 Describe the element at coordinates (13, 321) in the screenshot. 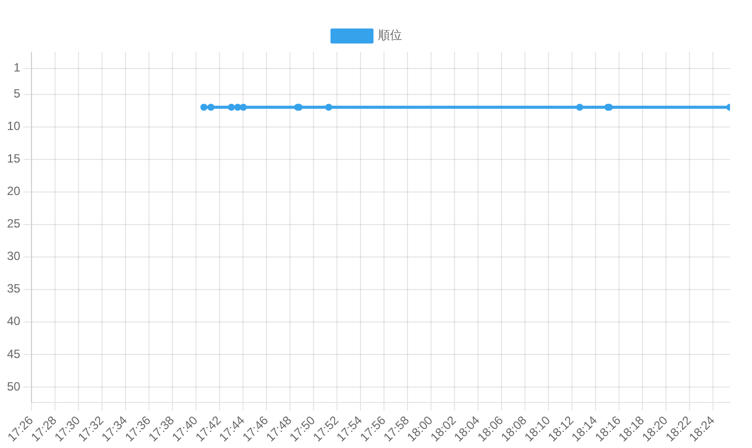

I see `y-tick-label: 40` at that location.